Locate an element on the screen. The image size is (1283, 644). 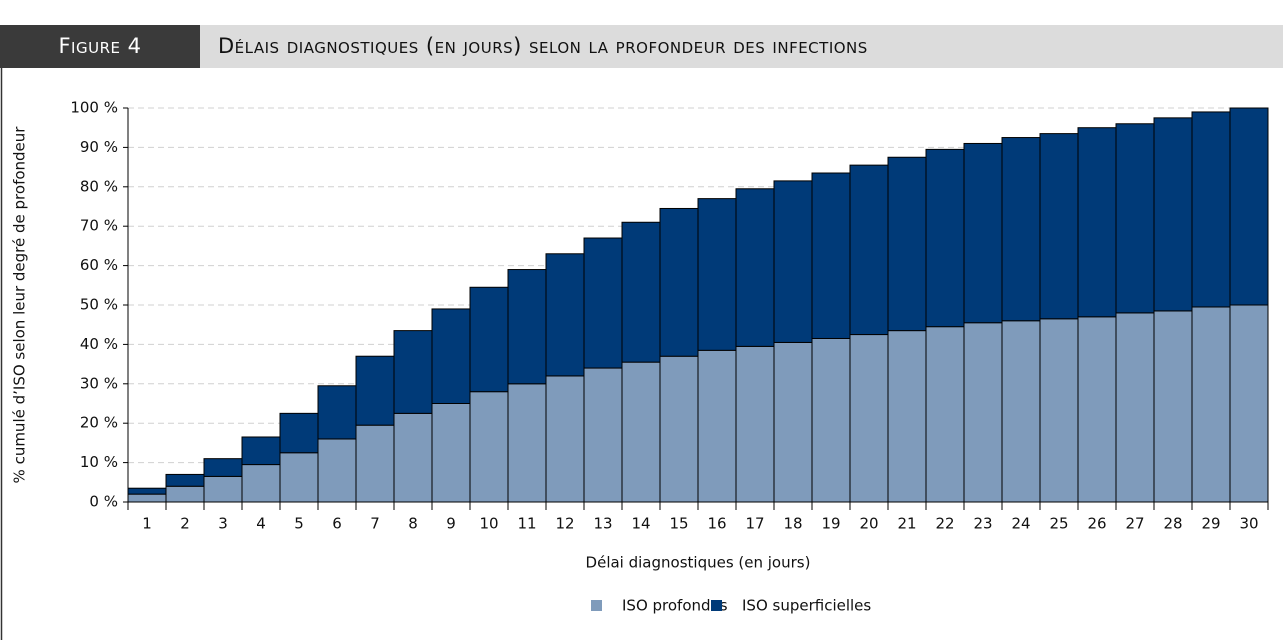
x-tick-label: 14 is located at coordinates (640, 524).